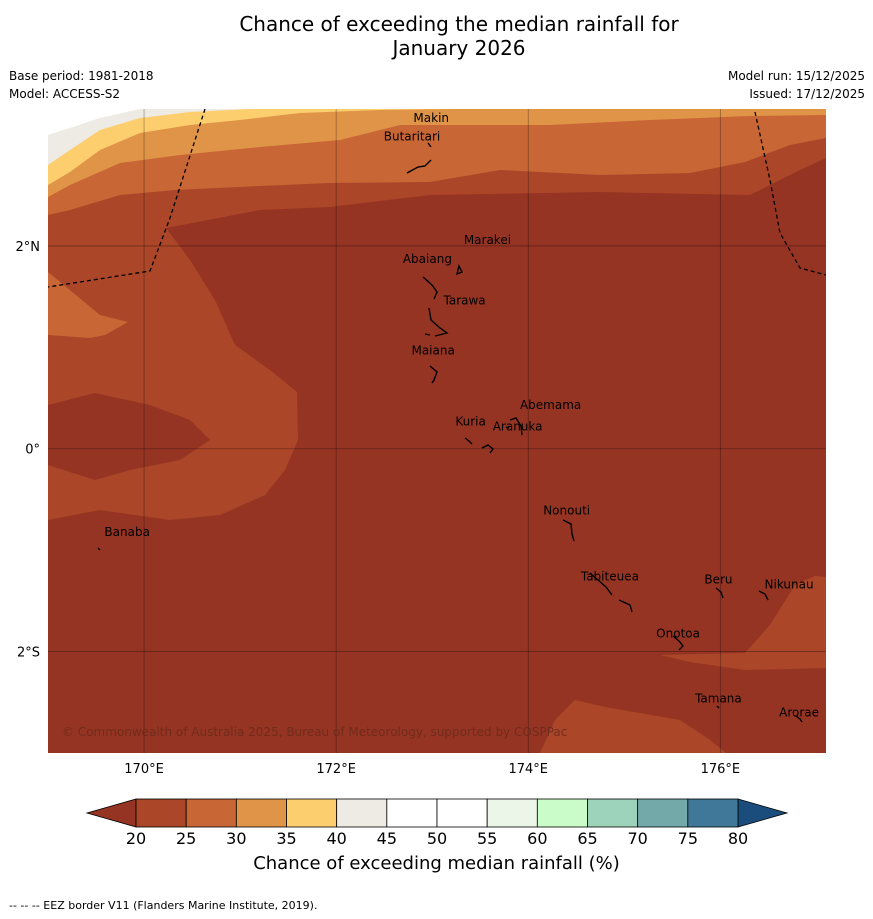 The image size is (873, 919). What do you see at coordinates (763, 813) in the screenshot?
I see `colorbar-over-arrow` at bounding box center [763, 813].